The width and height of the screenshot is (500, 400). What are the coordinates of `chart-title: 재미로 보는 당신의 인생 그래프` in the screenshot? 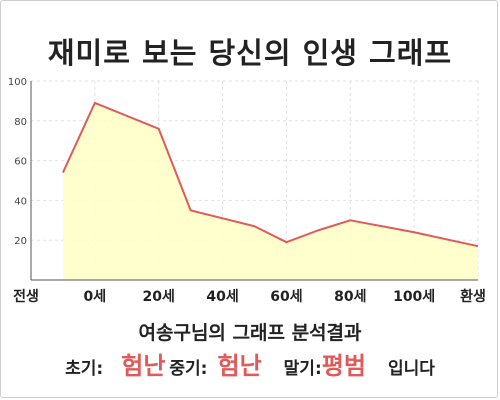 It's located at (250, 53).